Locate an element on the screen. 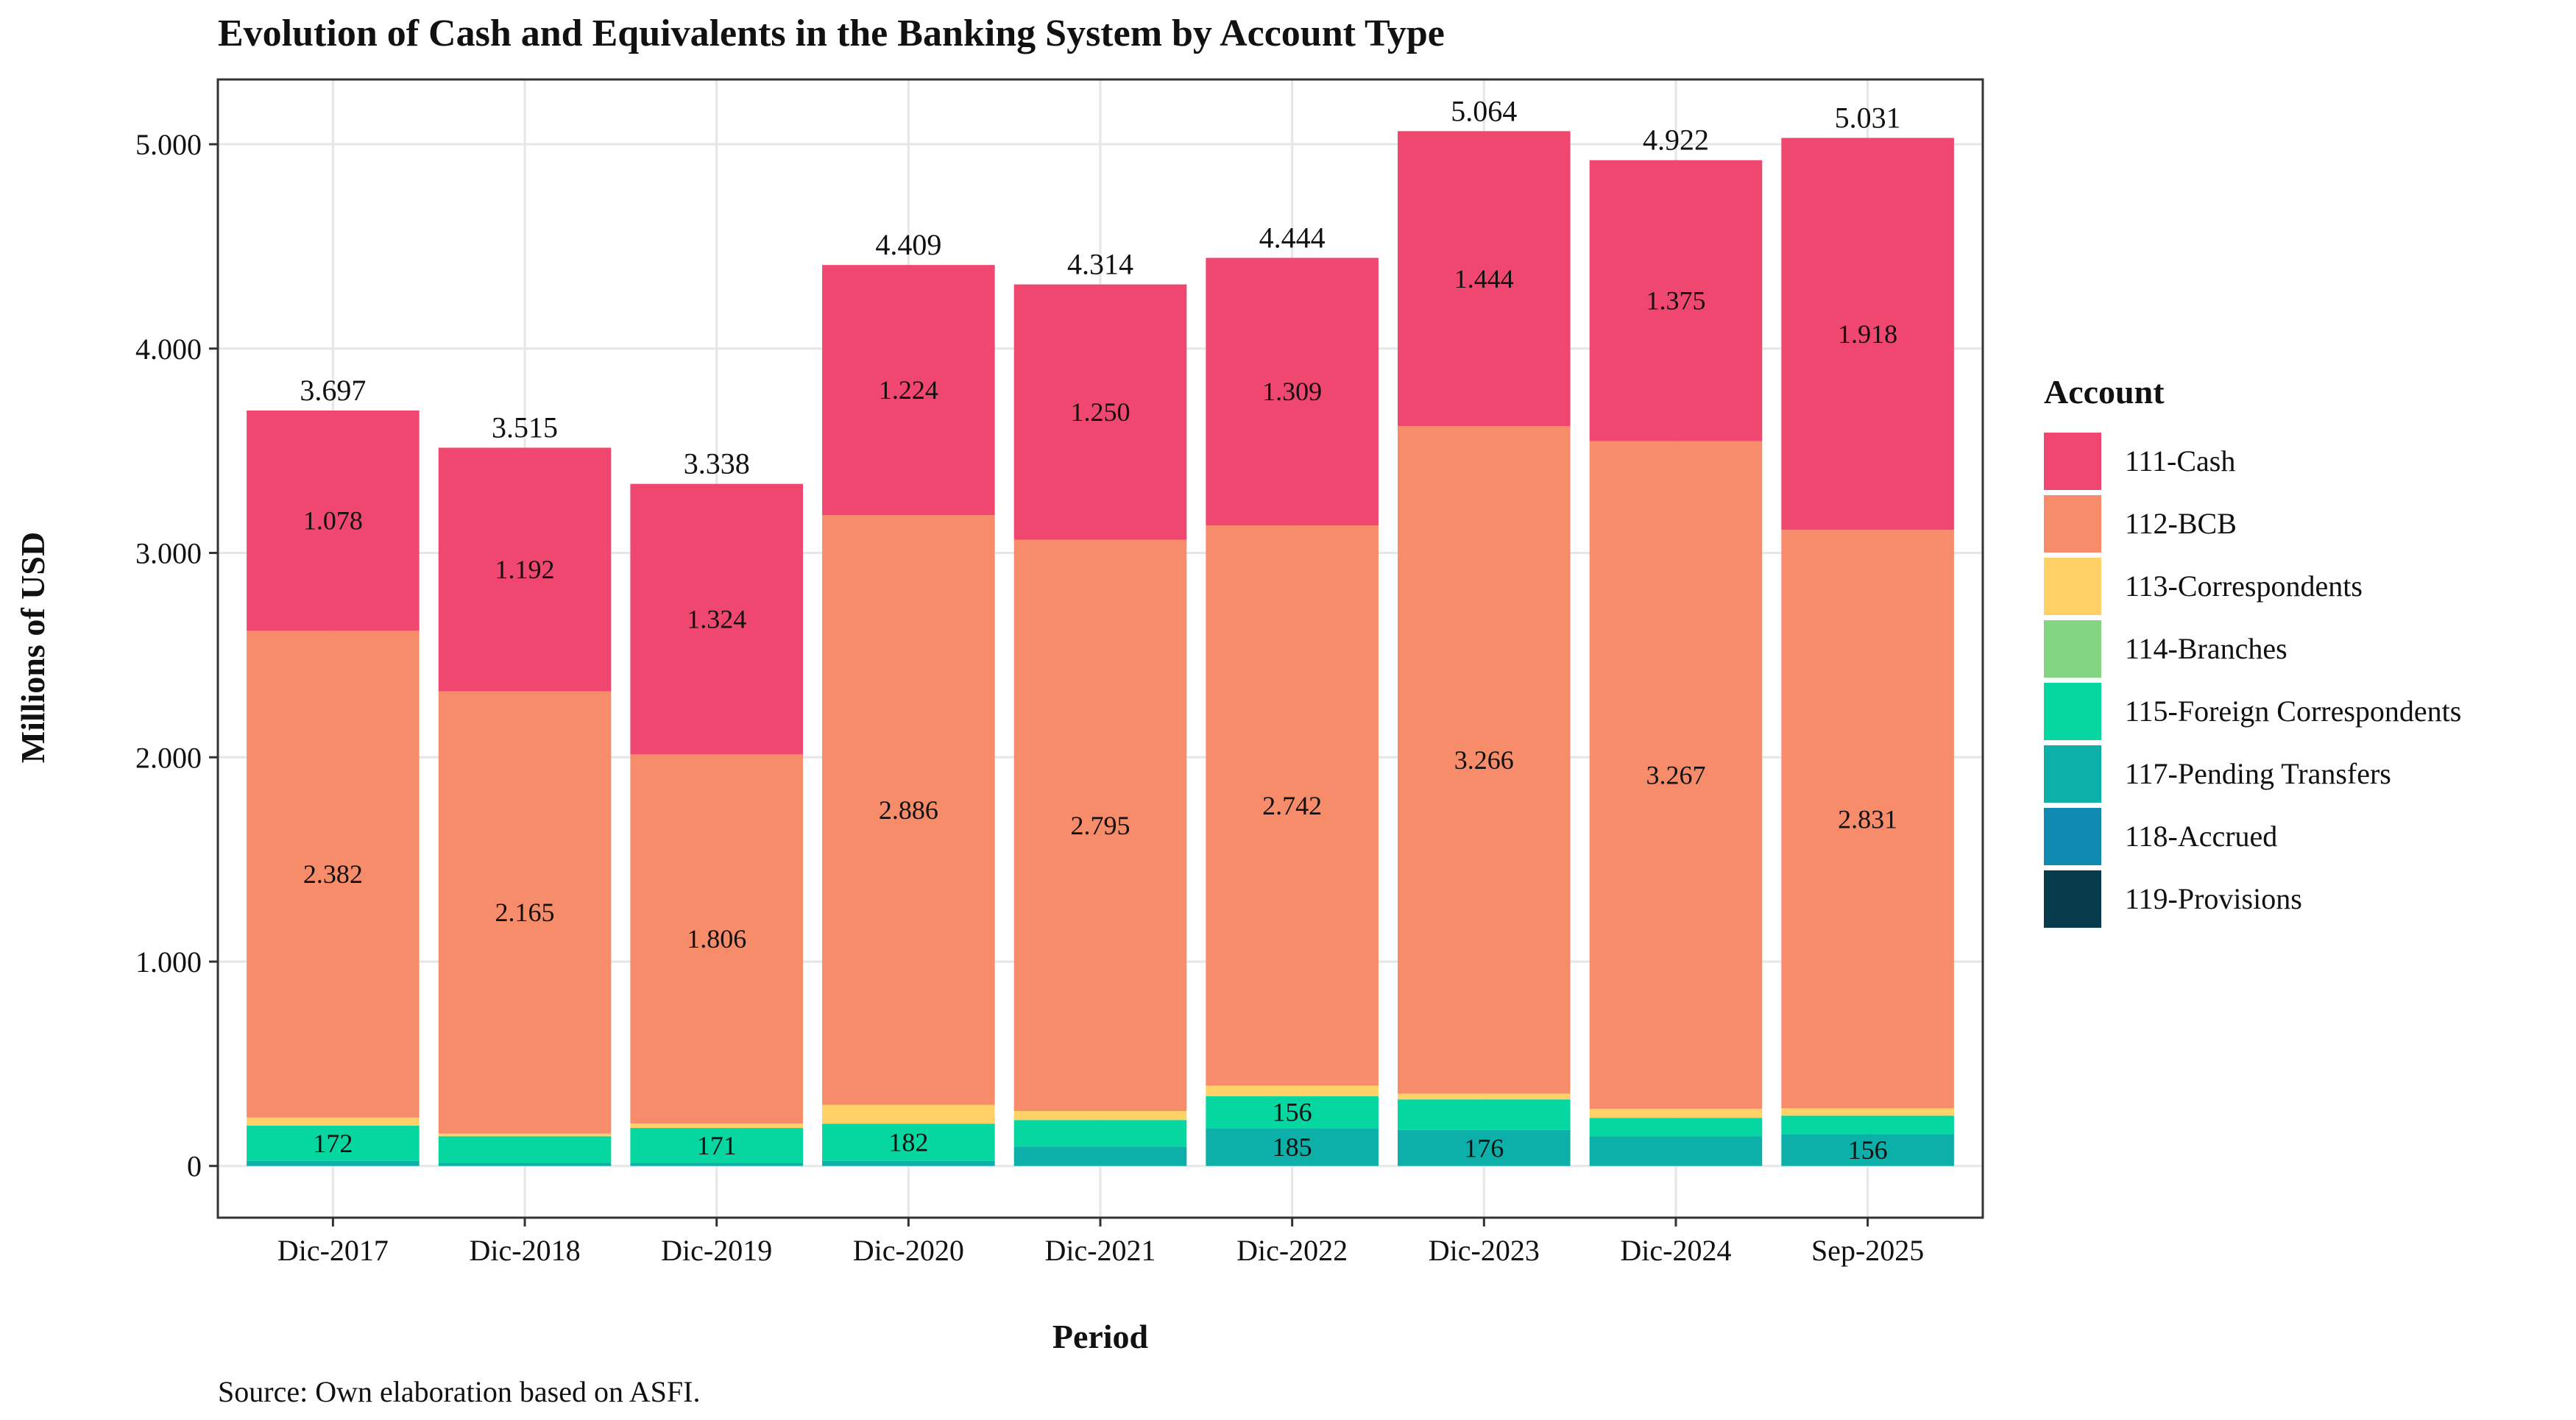 This screenshot has width=2576, height=1420. x-tick-label: Dic-2024 is located at coordinates (1675, 1250).